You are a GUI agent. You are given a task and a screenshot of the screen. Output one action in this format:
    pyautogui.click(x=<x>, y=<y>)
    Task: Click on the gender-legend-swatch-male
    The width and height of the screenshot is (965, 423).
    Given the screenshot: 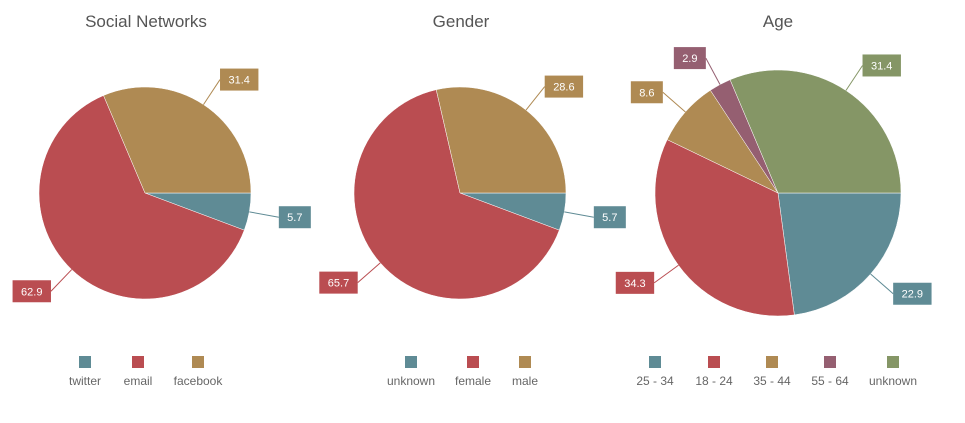 What is the action you would take?
    pyautogui.click(x=525, y=362)
    